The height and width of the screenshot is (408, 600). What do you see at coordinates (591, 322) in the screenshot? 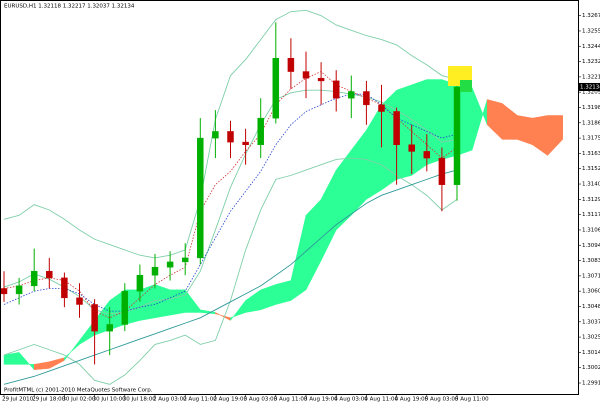
I see `y-tick-label: 1.30370` at bounding box center [591, 322].